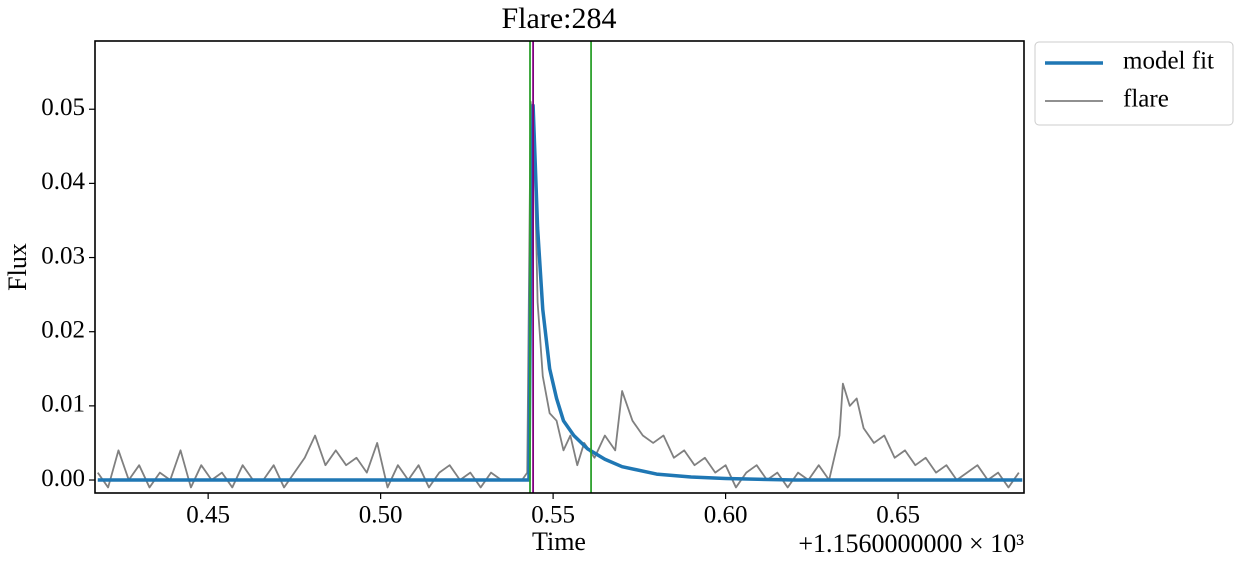 The width and height of the screenshot is (1243, 568). What do you see at coordinates (1146, 99) in the screenshot?
I see `legend-label: flare` at bounding box center [1146, 99].